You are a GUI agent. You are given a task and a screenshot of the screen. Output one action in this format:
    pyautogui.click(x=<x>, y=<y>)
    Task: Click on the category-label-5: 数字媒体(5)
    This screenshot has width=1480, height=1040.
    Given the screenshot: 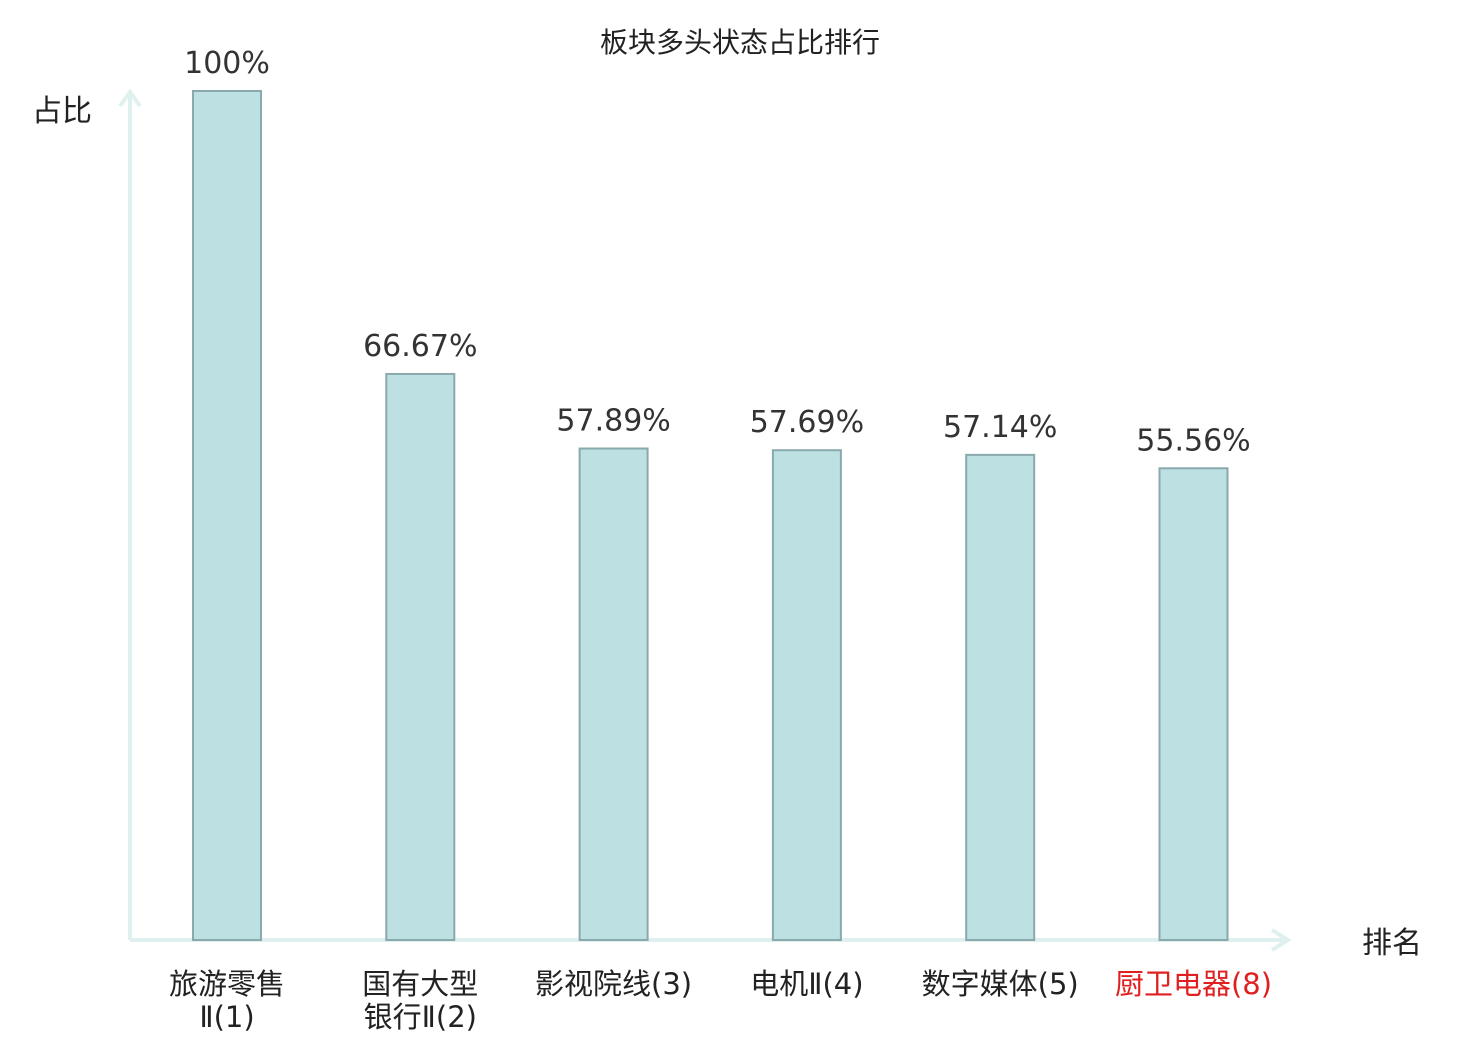 What is the action you would take?
    pyautogui.click(x=1000, y=984)
    